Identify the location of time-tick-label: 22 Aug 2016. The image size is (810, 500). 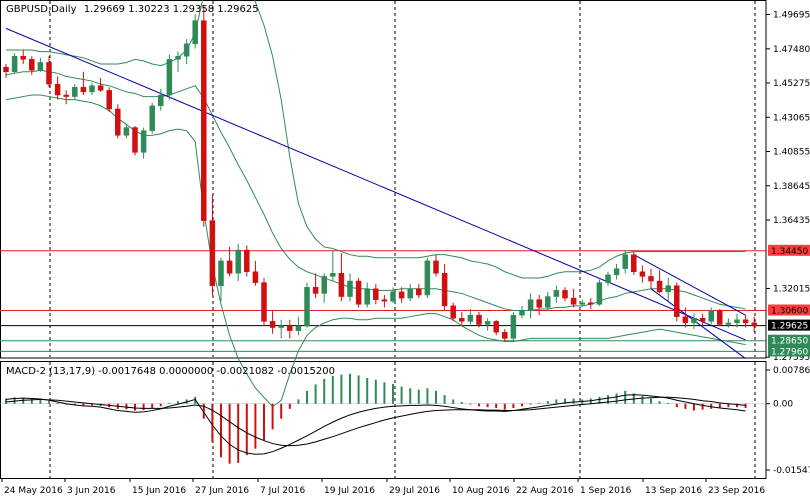
(545, 491).